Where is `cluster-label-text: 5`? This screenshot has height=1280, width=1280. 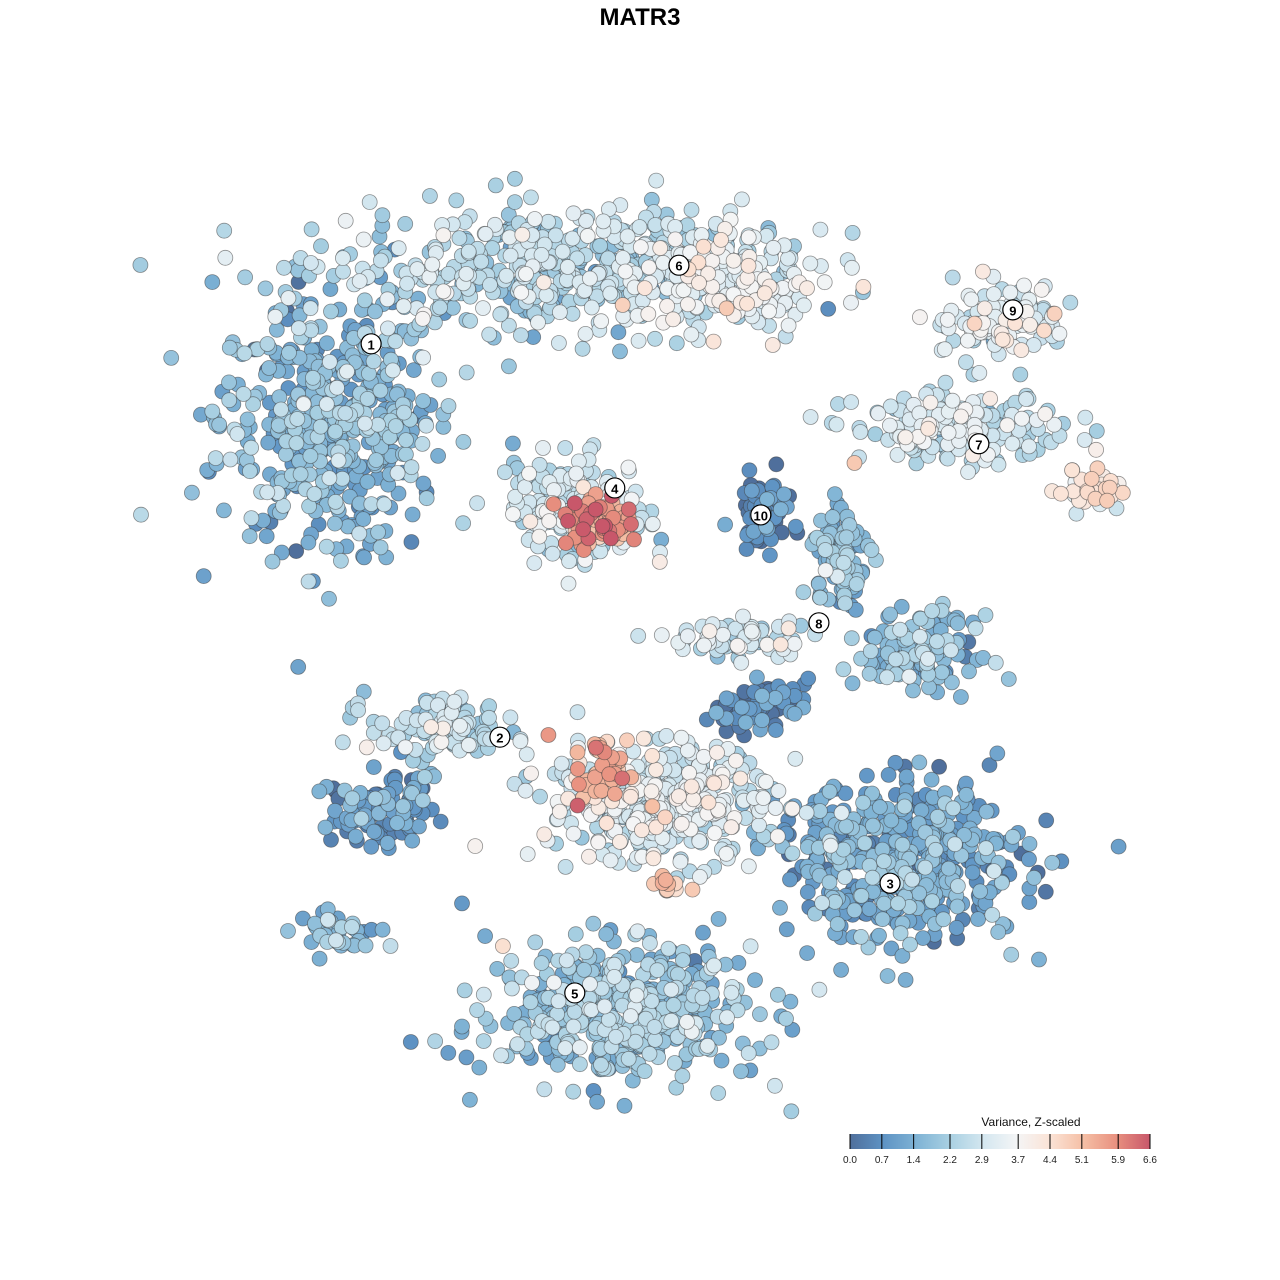
cluster-label-text: 5 is located at coordinates (574, 993).